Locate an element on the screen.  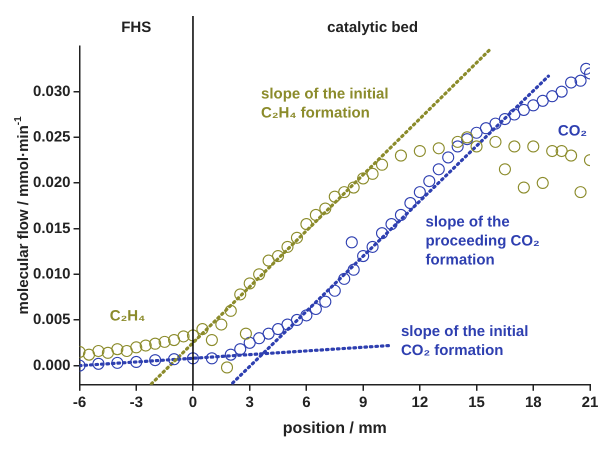
x-tick-label: 6 is located at coordinates (306, 402).